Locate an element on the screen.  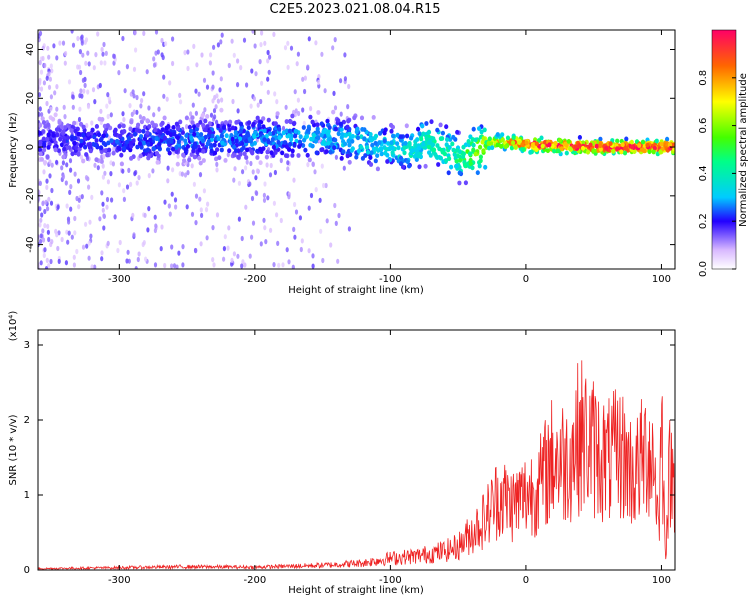
colorbar-strip is located at coordinates (724, 149).